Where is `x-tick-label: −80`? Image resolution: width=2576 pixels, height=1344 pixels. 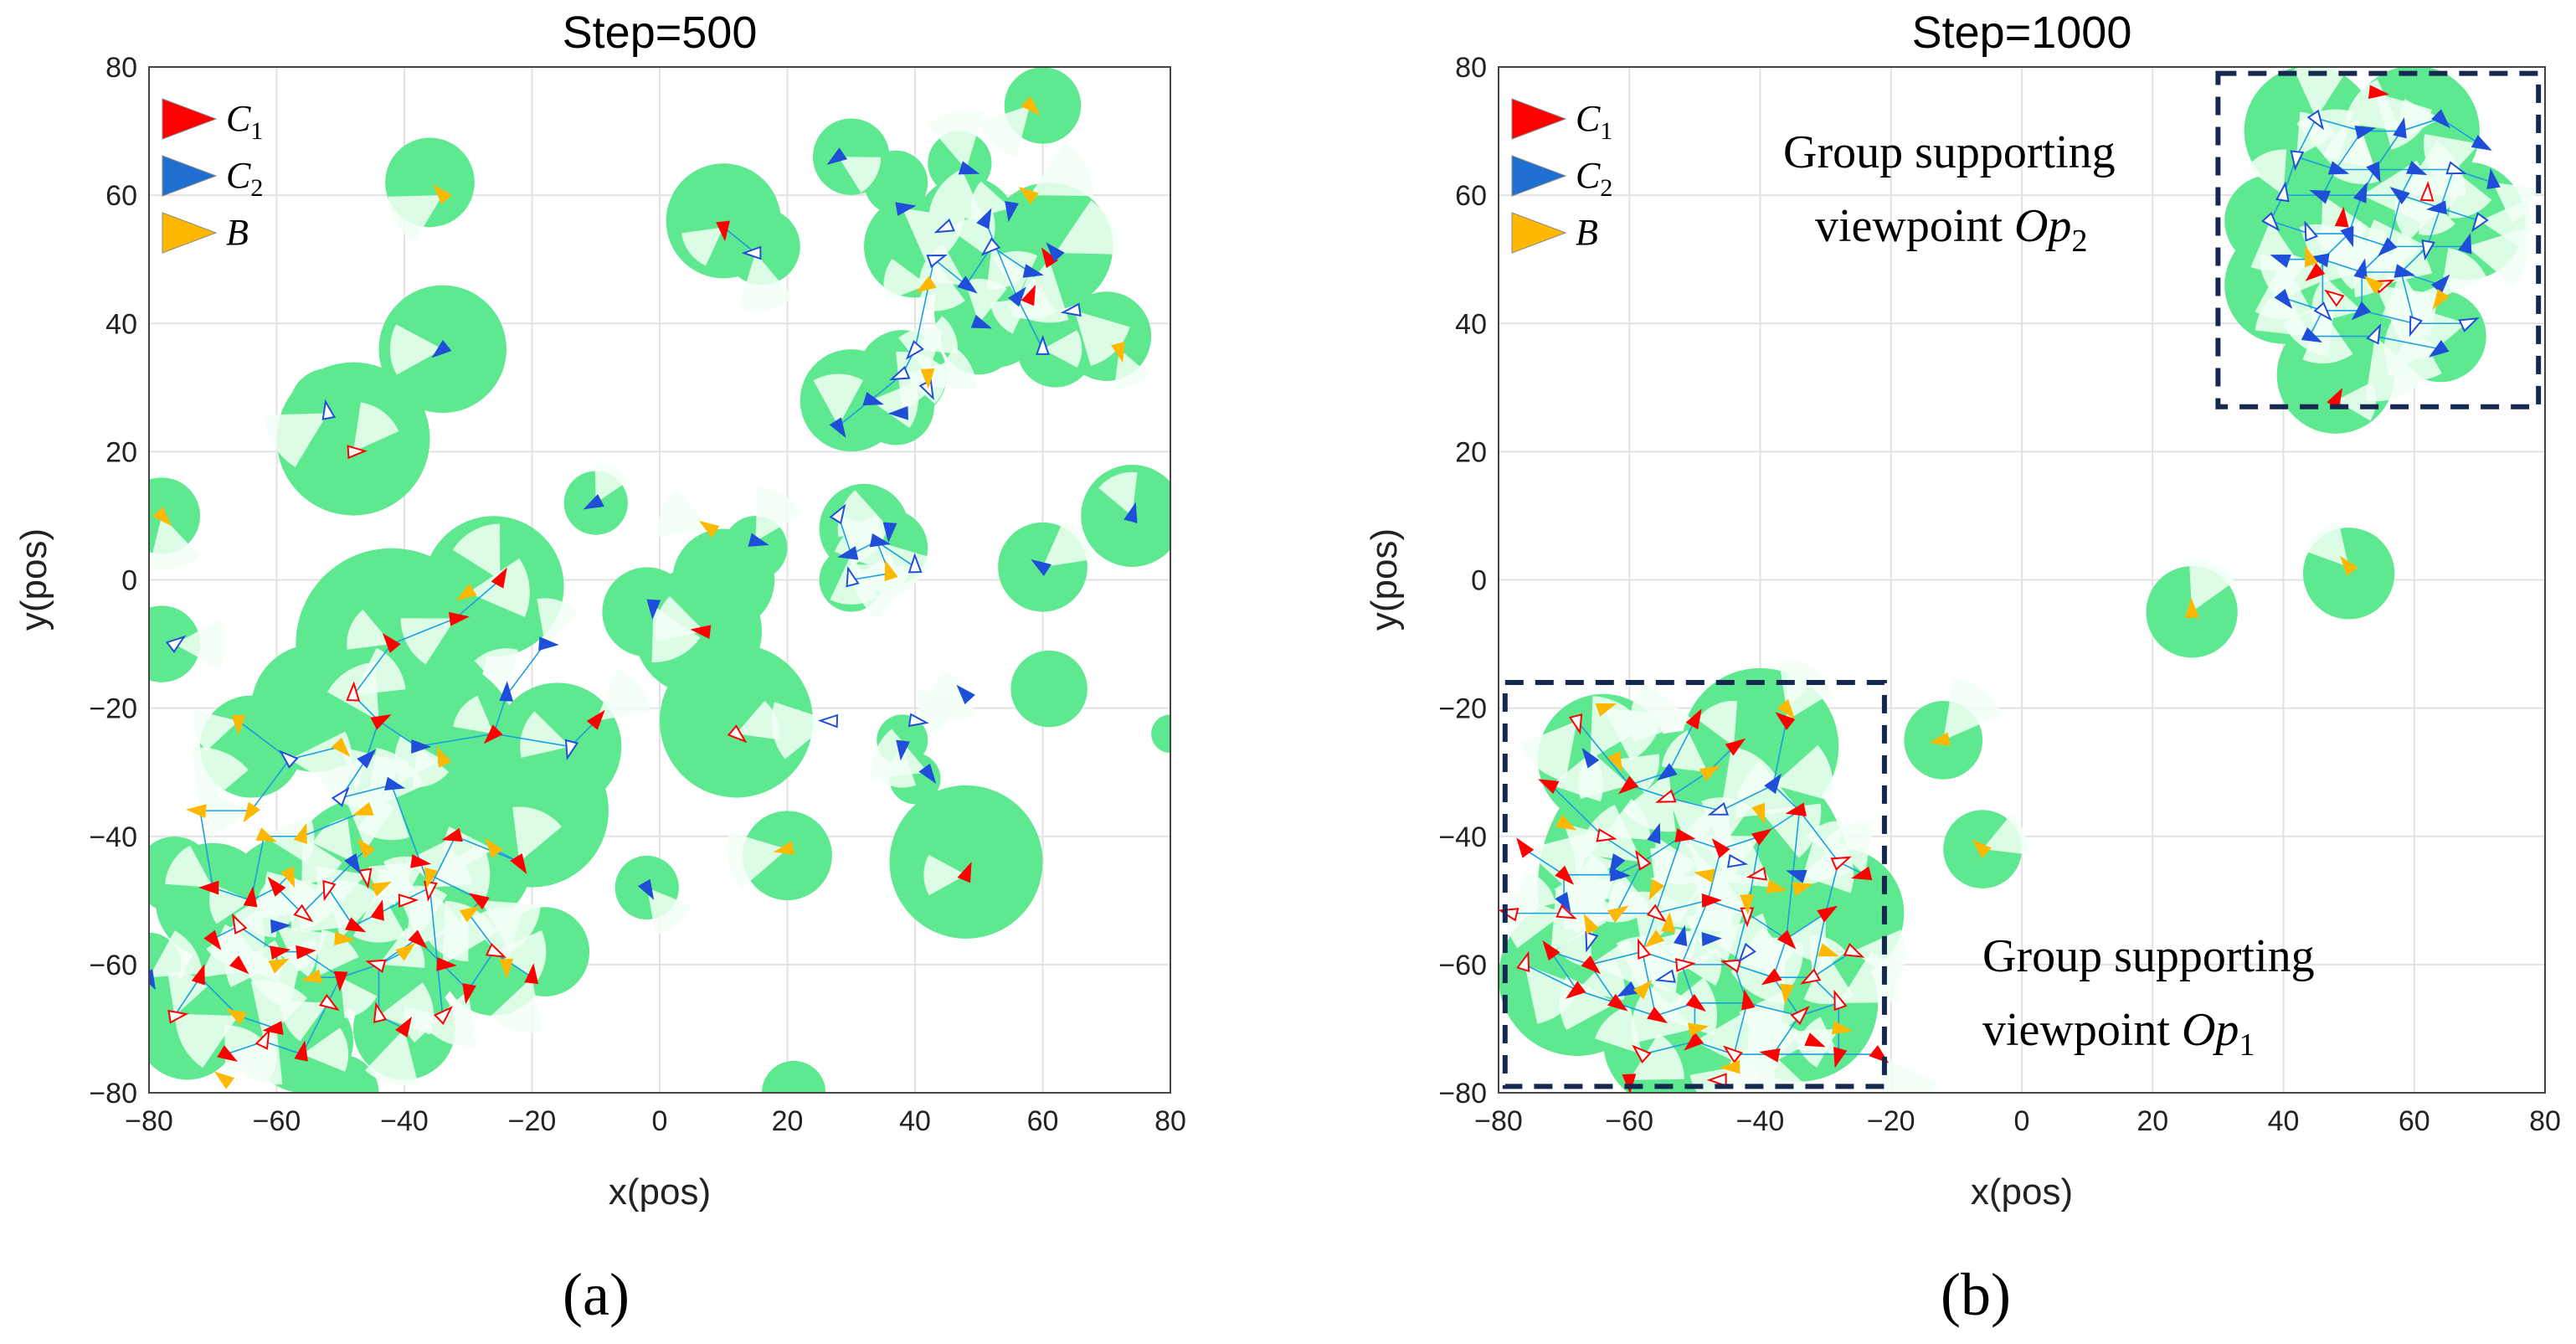
x-tick-label: −80 is located at coordinates (149, 1121).